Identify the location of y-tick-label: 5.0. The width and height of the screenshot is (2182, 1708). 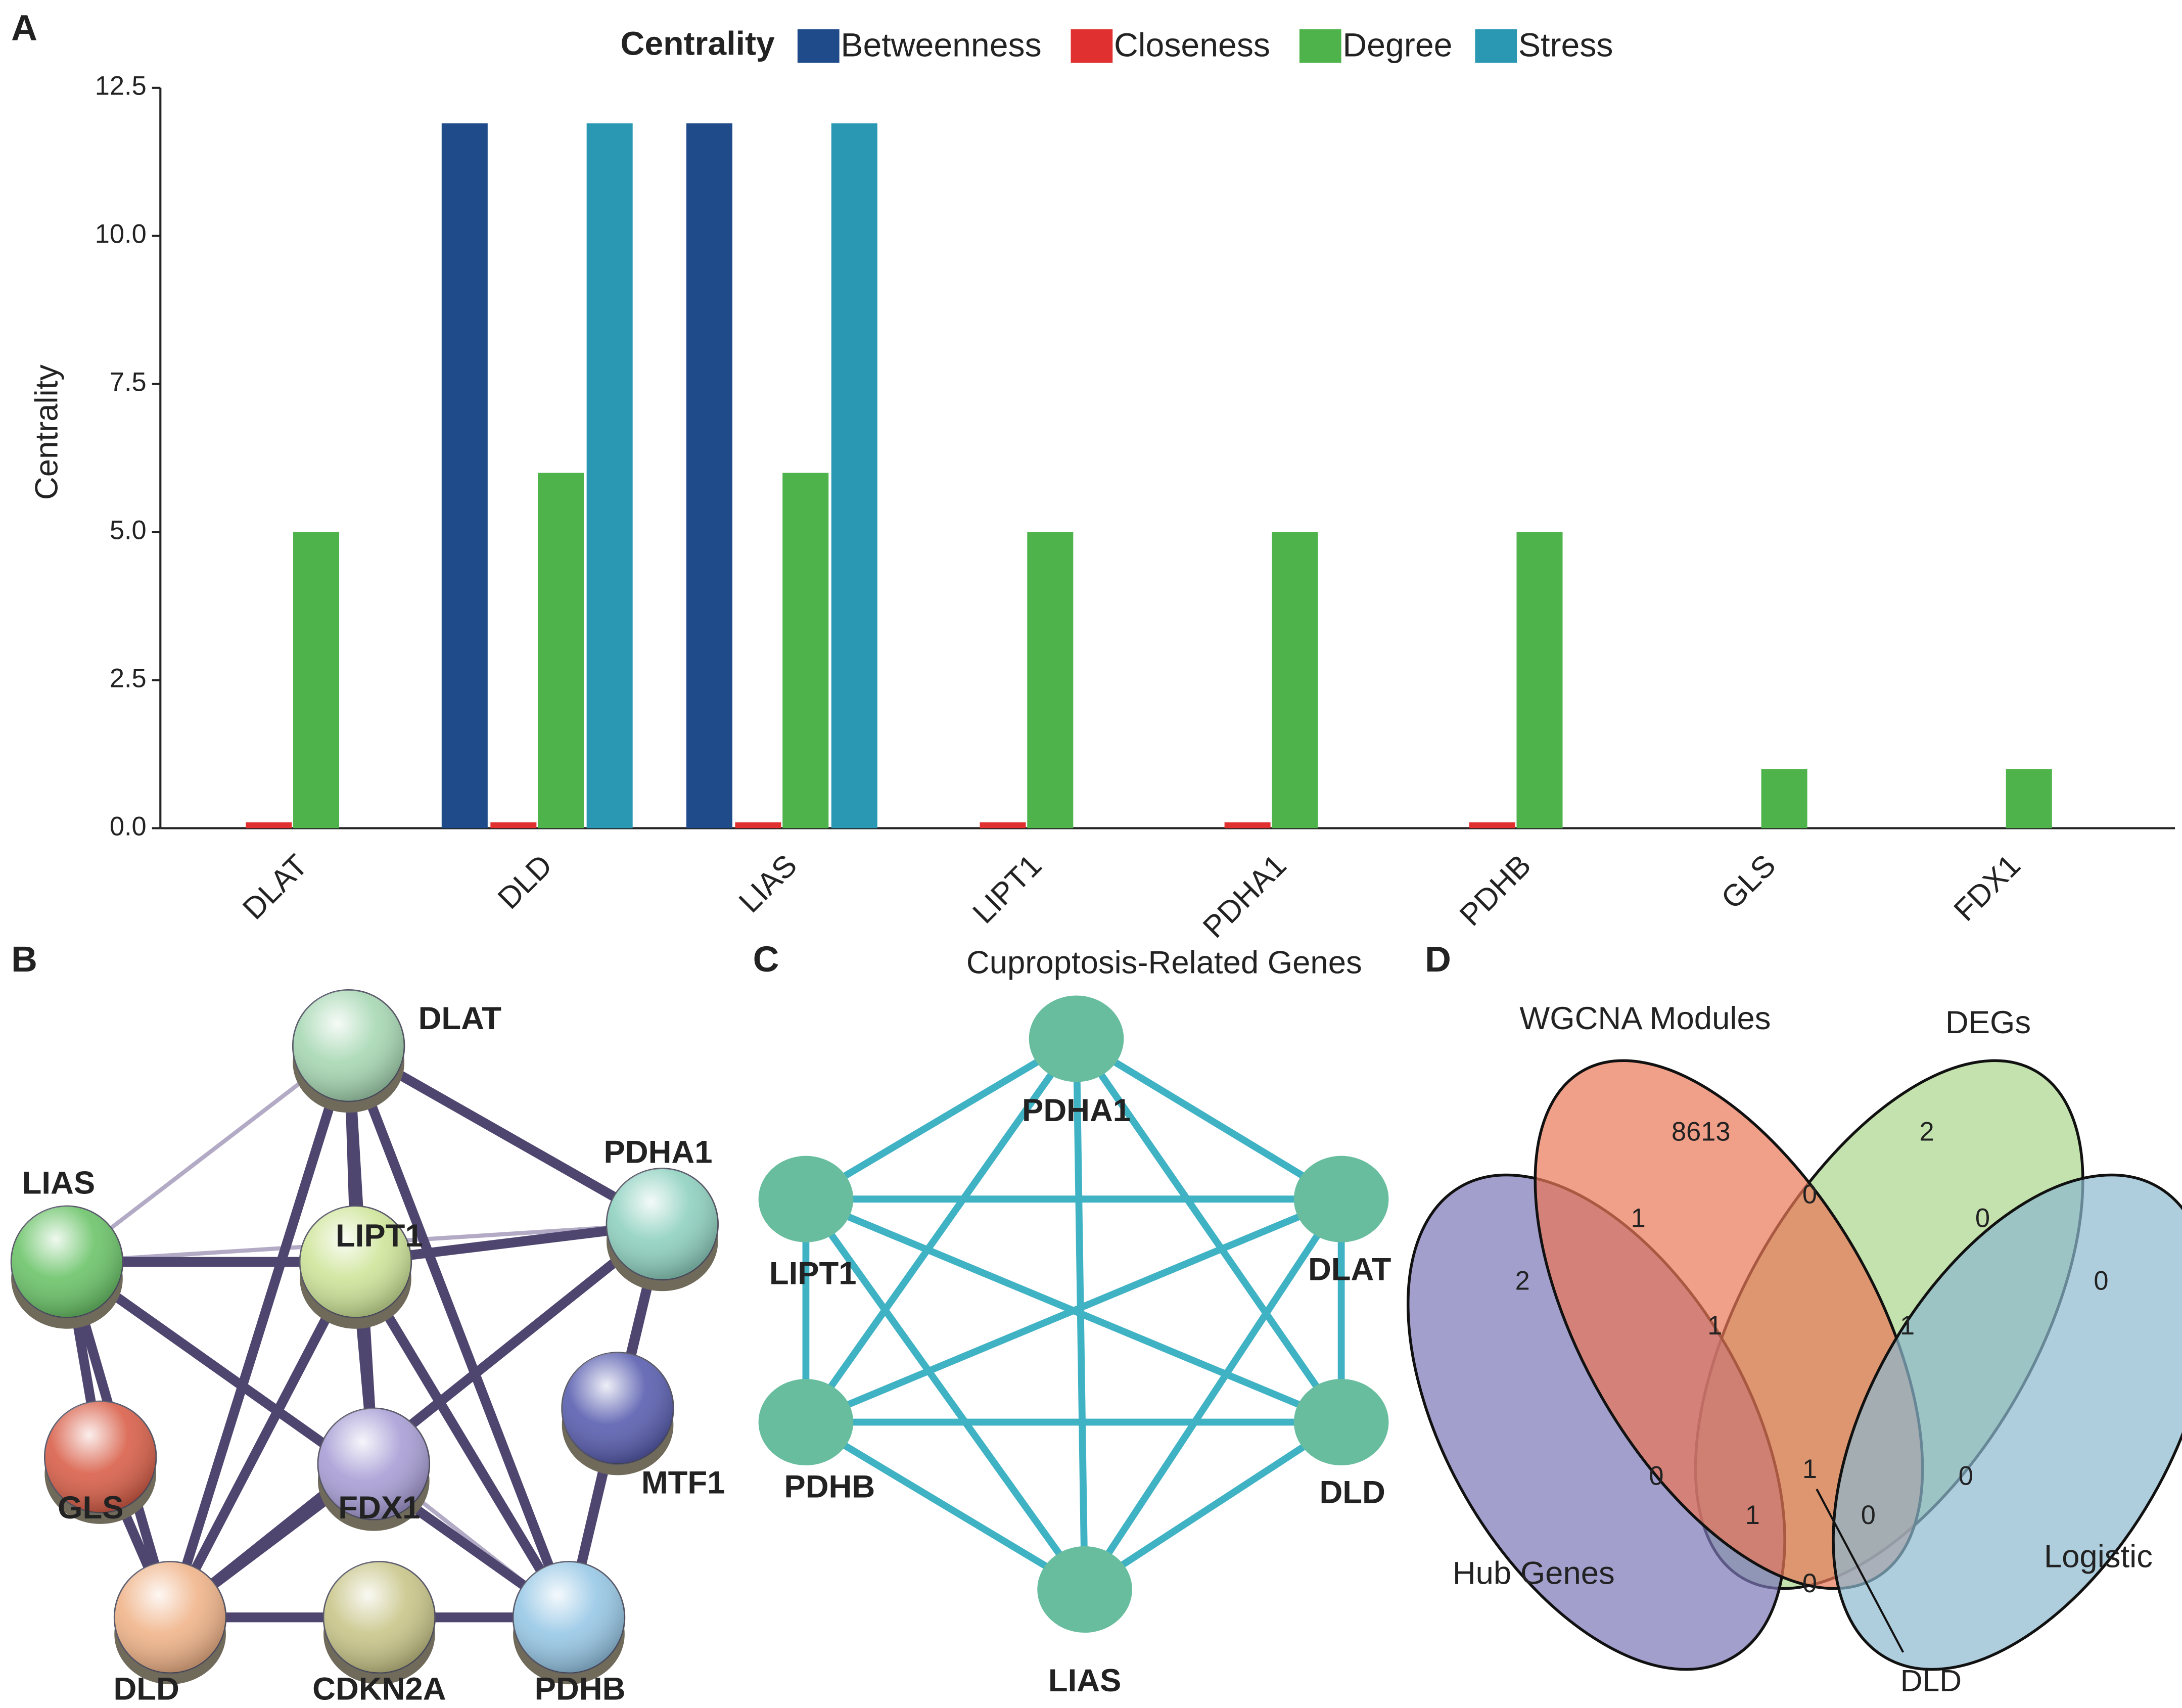
(128, 530).